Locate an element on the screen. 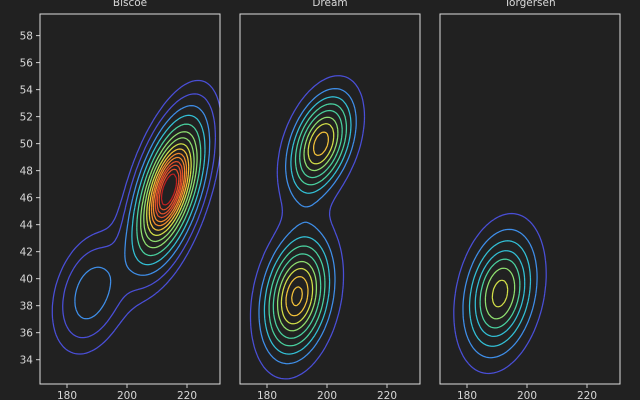  y-tick-label: 56 is located at coordinates (27, 64).